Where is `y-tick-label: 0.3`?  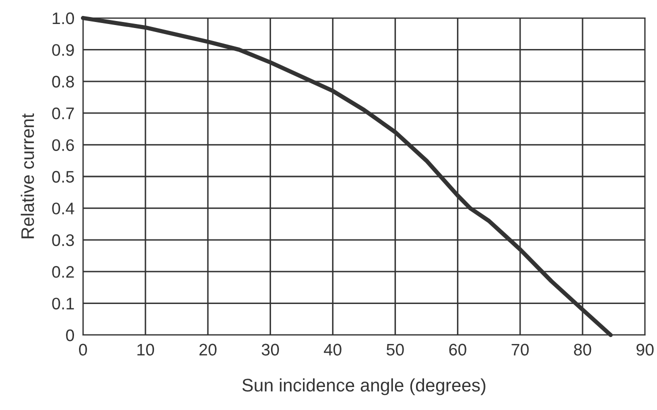 y-tick-label: 0.3 is located at coordinates (63, 240).